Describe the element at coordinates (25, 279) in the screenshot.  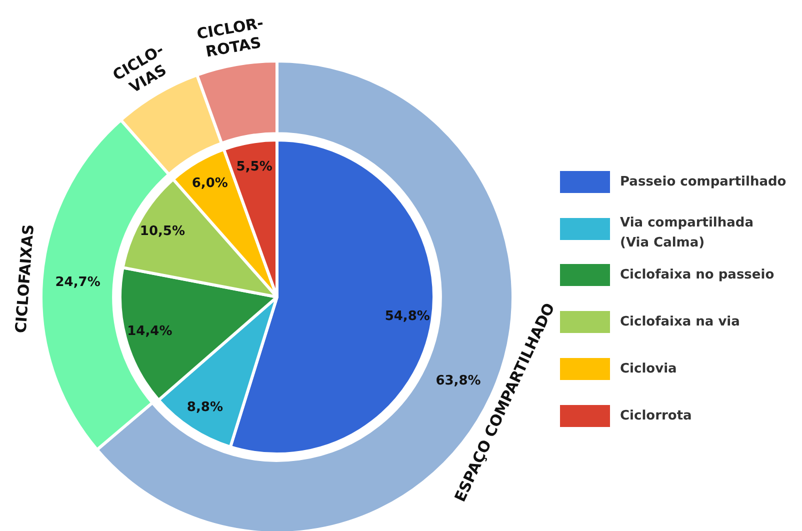
I see `slice-label: CICLOFAIXAS` at that location.